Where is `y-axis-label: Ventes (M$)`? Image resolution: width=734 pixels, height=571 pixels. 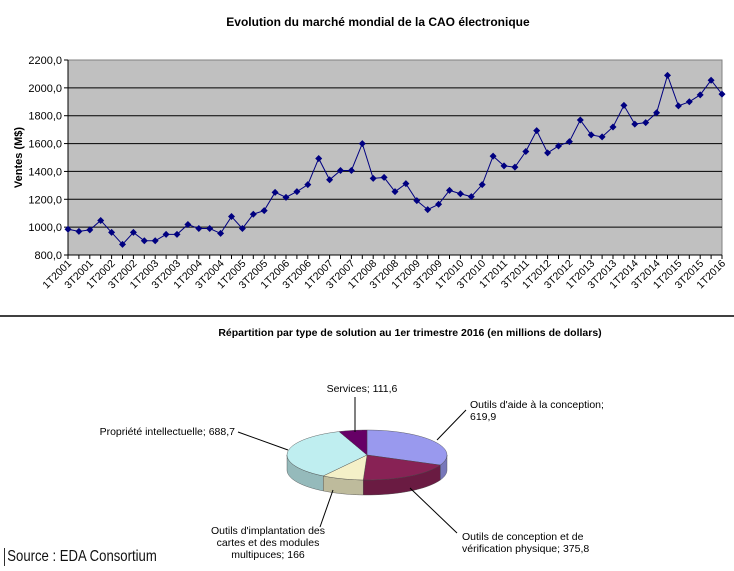 y-axis-label: Ventes (M$) is located at coordinates (19, 157).